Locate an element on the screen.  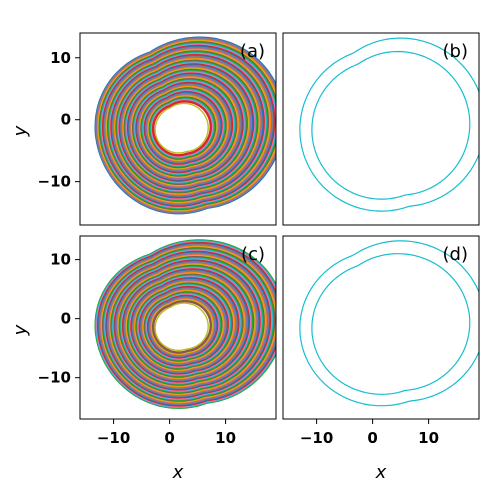
panel-a-label: (a) is located at coordinates (252, 51).